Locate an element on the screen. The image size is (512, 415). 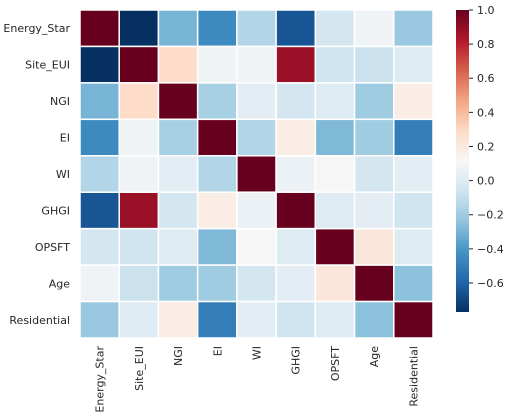
x-tick-label: GHGI is located at coordinates (296, 360).